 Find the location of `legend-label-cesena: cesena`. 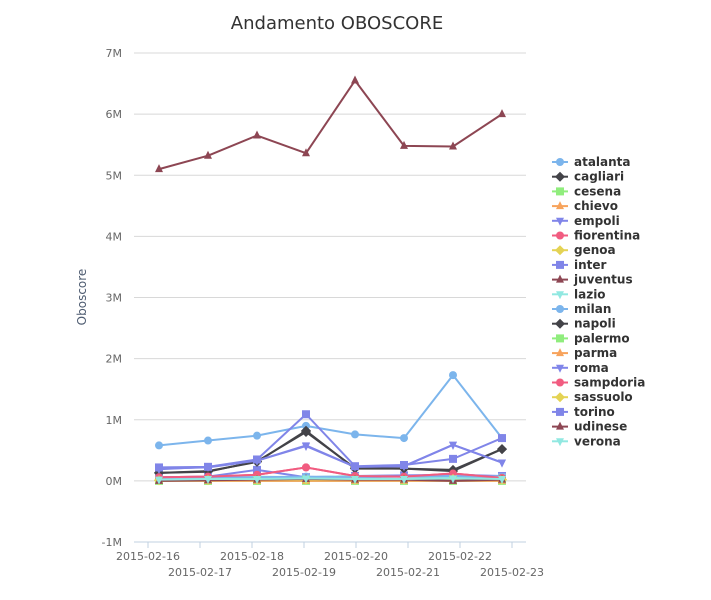

legend-label-cesena: cesena is located at coordinates (597, 191).